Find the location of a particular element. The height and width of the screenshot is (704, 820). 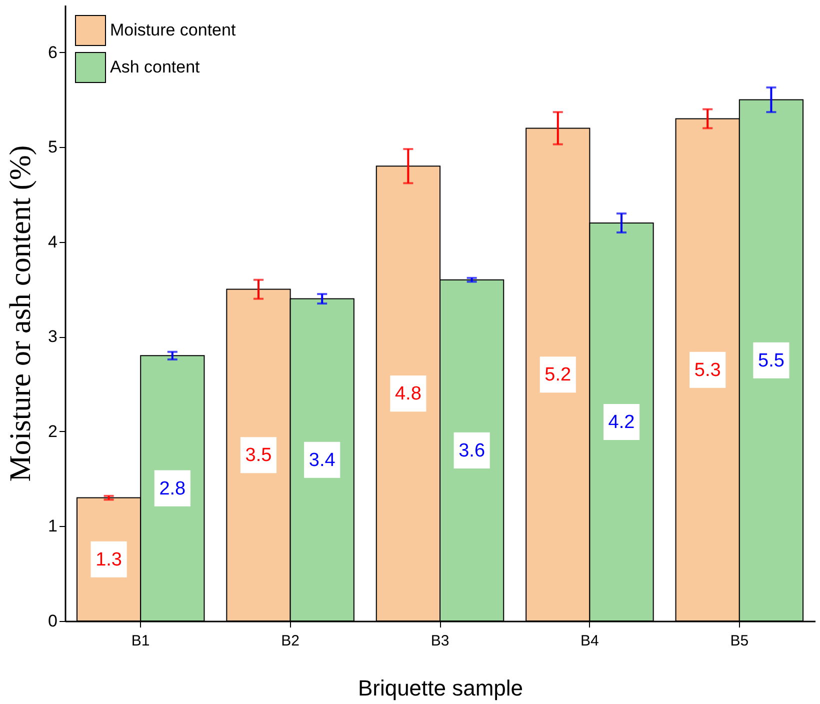

data-label: 3.5 is located at coordinates (258, 455).